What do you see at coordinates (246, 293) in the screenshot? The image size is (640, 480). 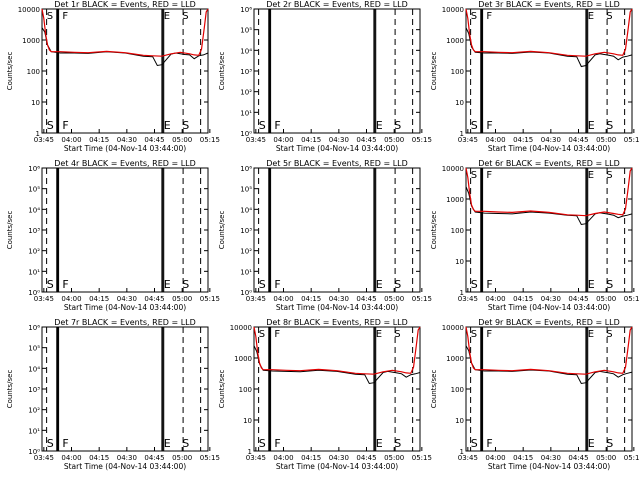 I see `y-tick-label: 10⁰` at bounding box center [246, 293].